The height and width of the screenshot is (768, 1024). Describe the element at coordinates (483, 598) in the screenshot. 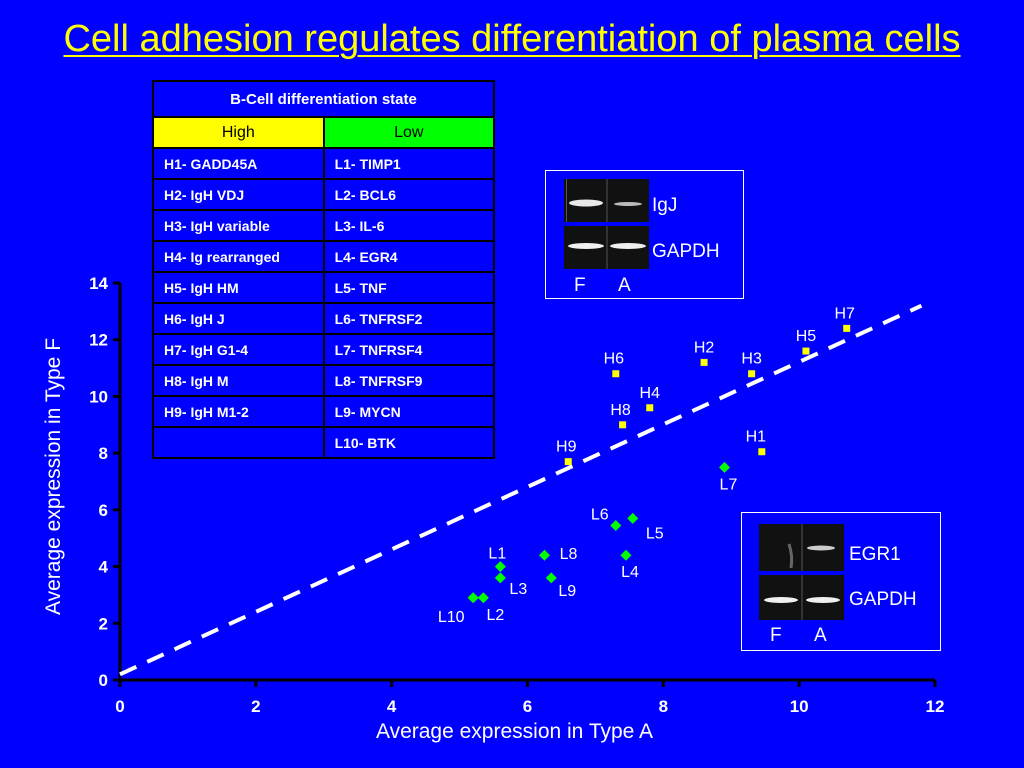

I see `data-point-l2` at that location.